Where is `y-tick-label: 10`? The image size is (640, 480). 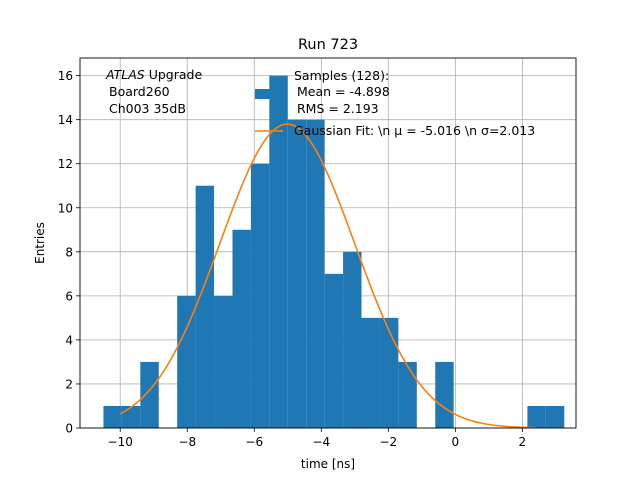 y-tick-label: 10 is located at coordinates (65, 208).